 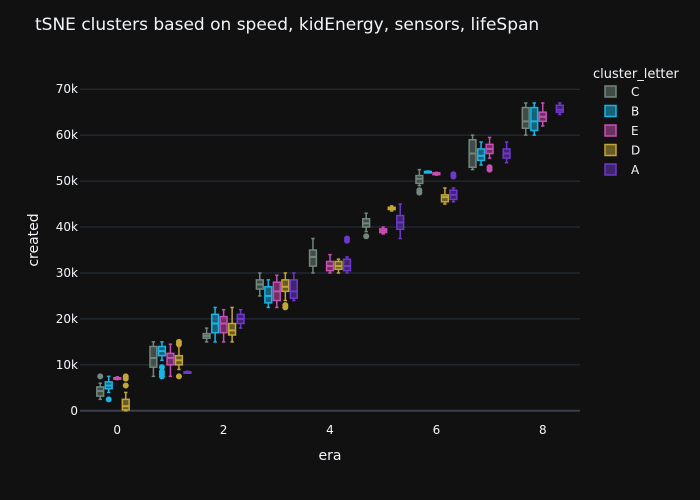 I want to click on x-tick-label: 6, so click(x=437, y=430).